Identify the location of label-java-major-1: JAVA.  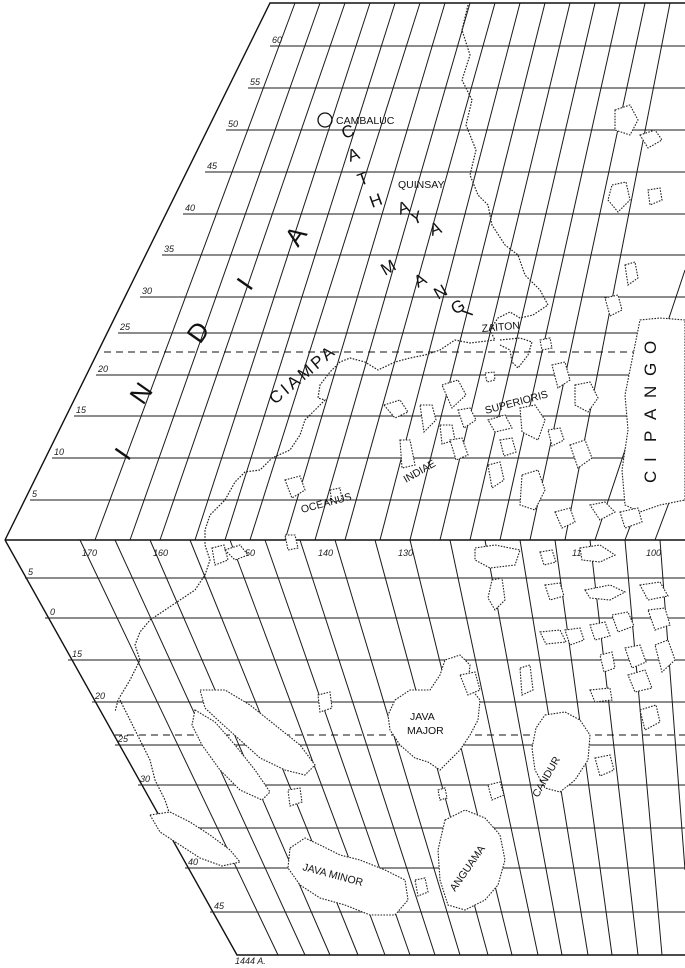
(422, 717).